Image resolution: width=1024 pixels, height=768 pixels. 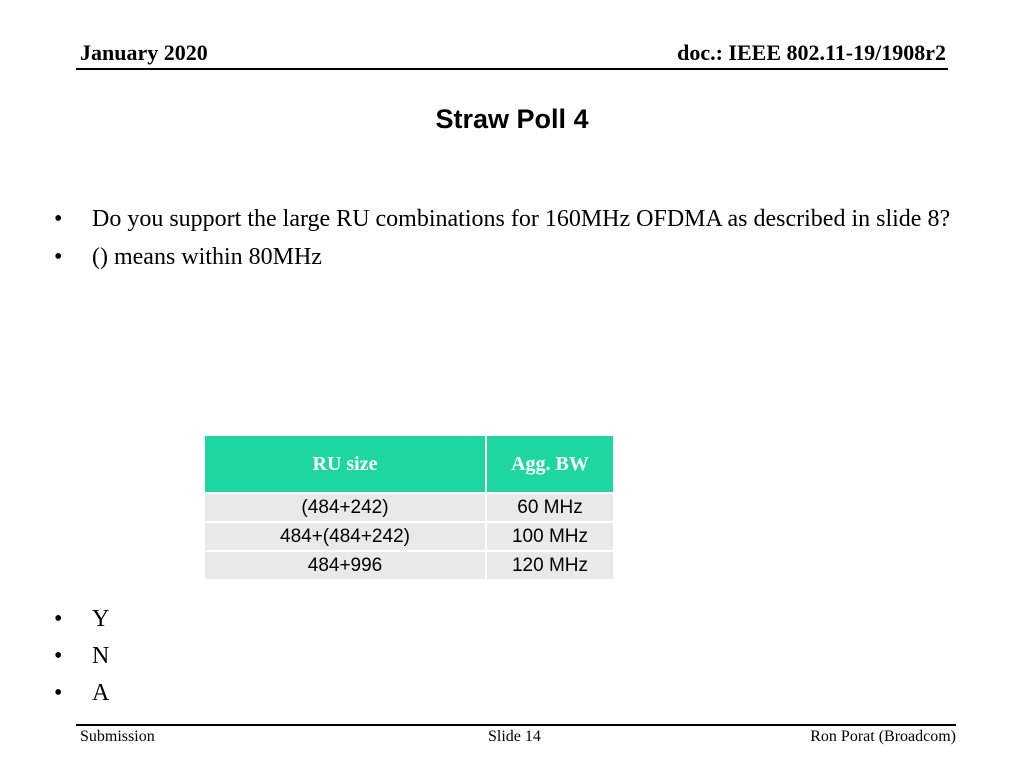 What do you see at coordinates (207, 257) in the screenshot?
I see `note-text: () means within 80MHz` at bounding box center [207, 257].